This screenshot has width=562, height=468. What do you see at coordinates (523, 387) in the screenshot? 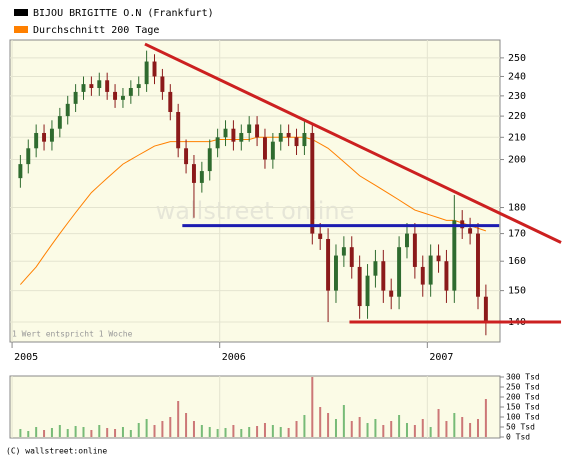
I see `y-tick-label: 250 Tsd` at bounding box center [523, 387].